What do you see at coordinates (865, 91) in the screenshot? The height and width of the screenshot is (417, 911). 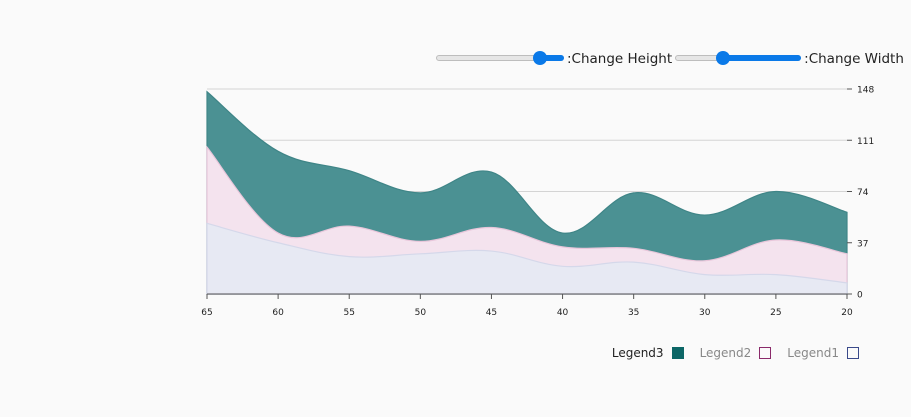 I see `y-tick-label: 148` at bounding box center [865, 91].